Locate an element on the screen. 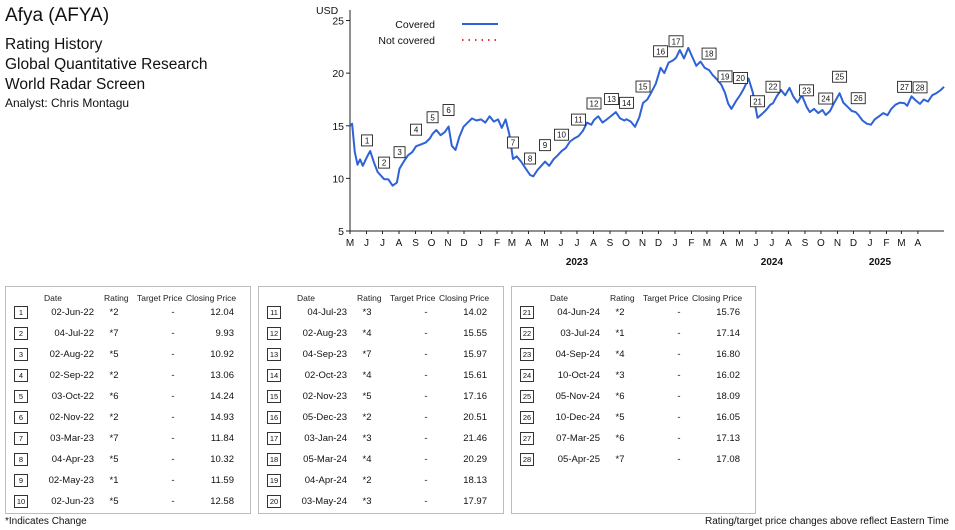  y-tick-label: 20 is located at coordinates (338, 74).